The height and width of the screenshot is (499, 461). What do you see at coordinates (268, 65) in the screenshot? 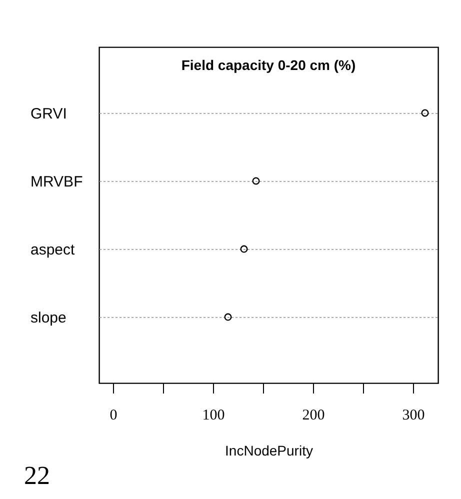
I see `text: Field capacity 0-20 cm (%)` at bounding box center [268, 65].